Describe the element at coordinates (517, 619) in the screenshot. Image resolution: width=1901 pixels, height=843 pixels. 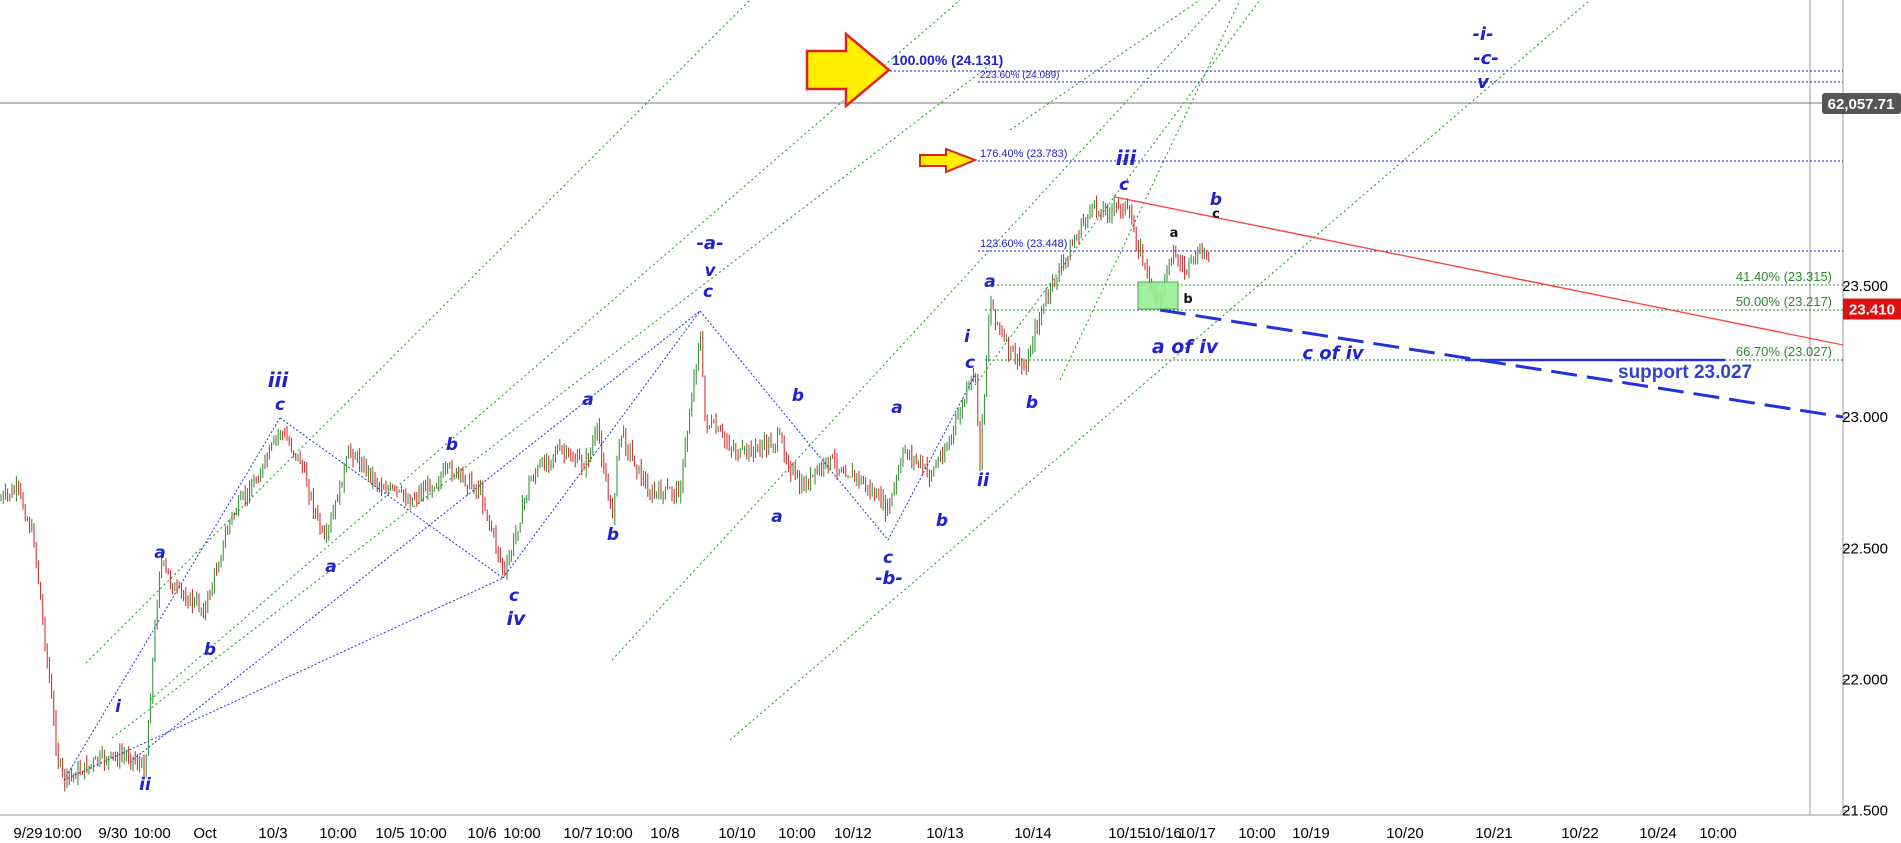
I see `wave-label: iv` at that location.